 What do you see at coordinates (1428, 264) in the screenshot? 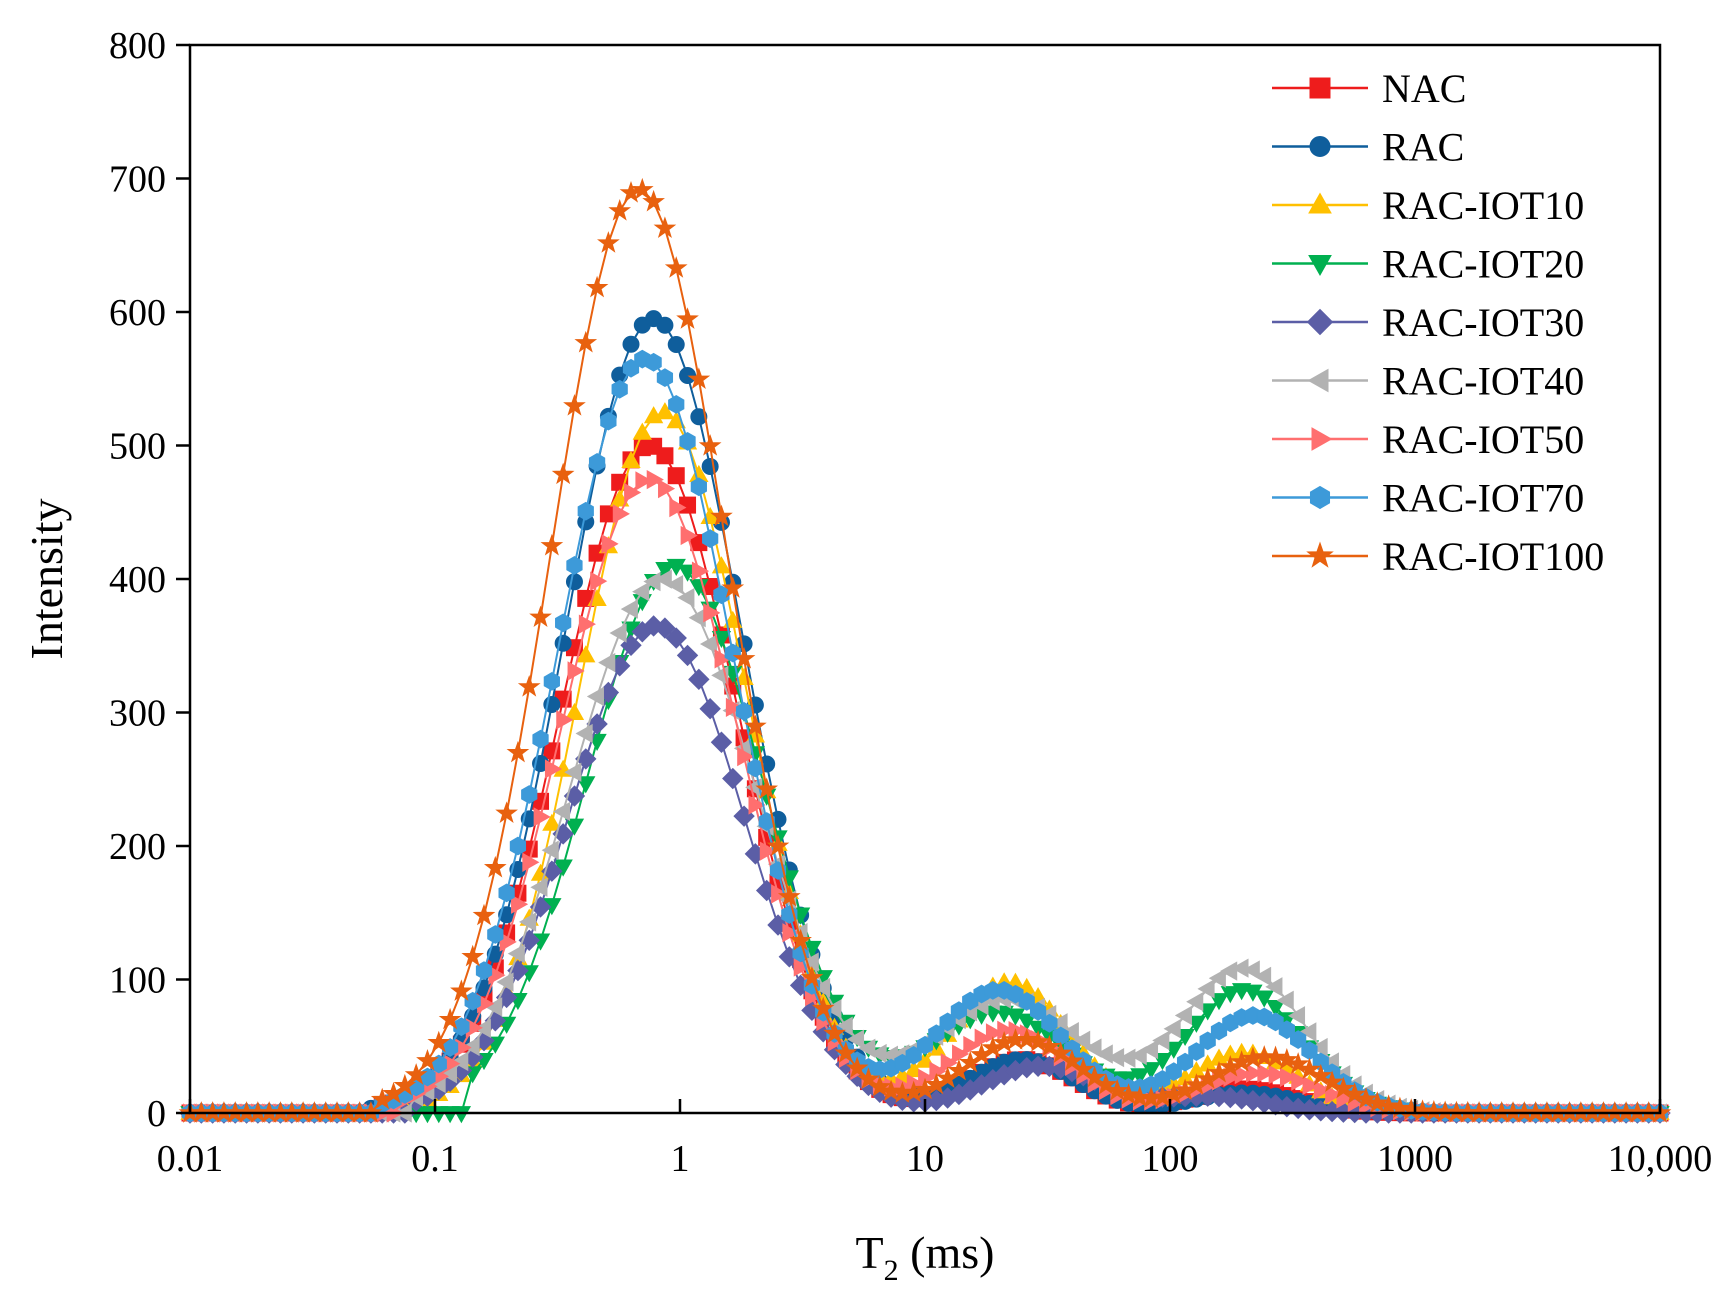
I see `legend-item: RAC-IOT20` at bounding box center [1428, 264].